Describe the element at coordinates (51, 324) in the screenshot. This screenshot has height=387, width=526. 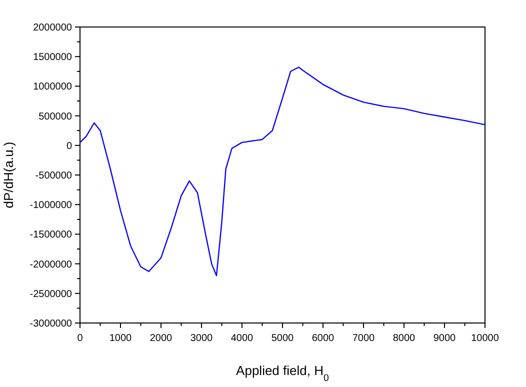
I see `y-tick-label: -3000000` at that location.